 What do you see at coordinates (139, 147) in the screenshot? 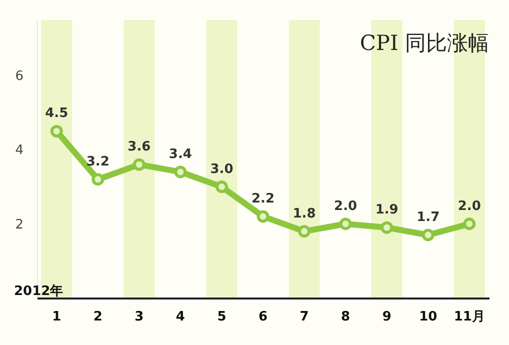
I see `data-label: 3.6` at bounding box center [139, 147].